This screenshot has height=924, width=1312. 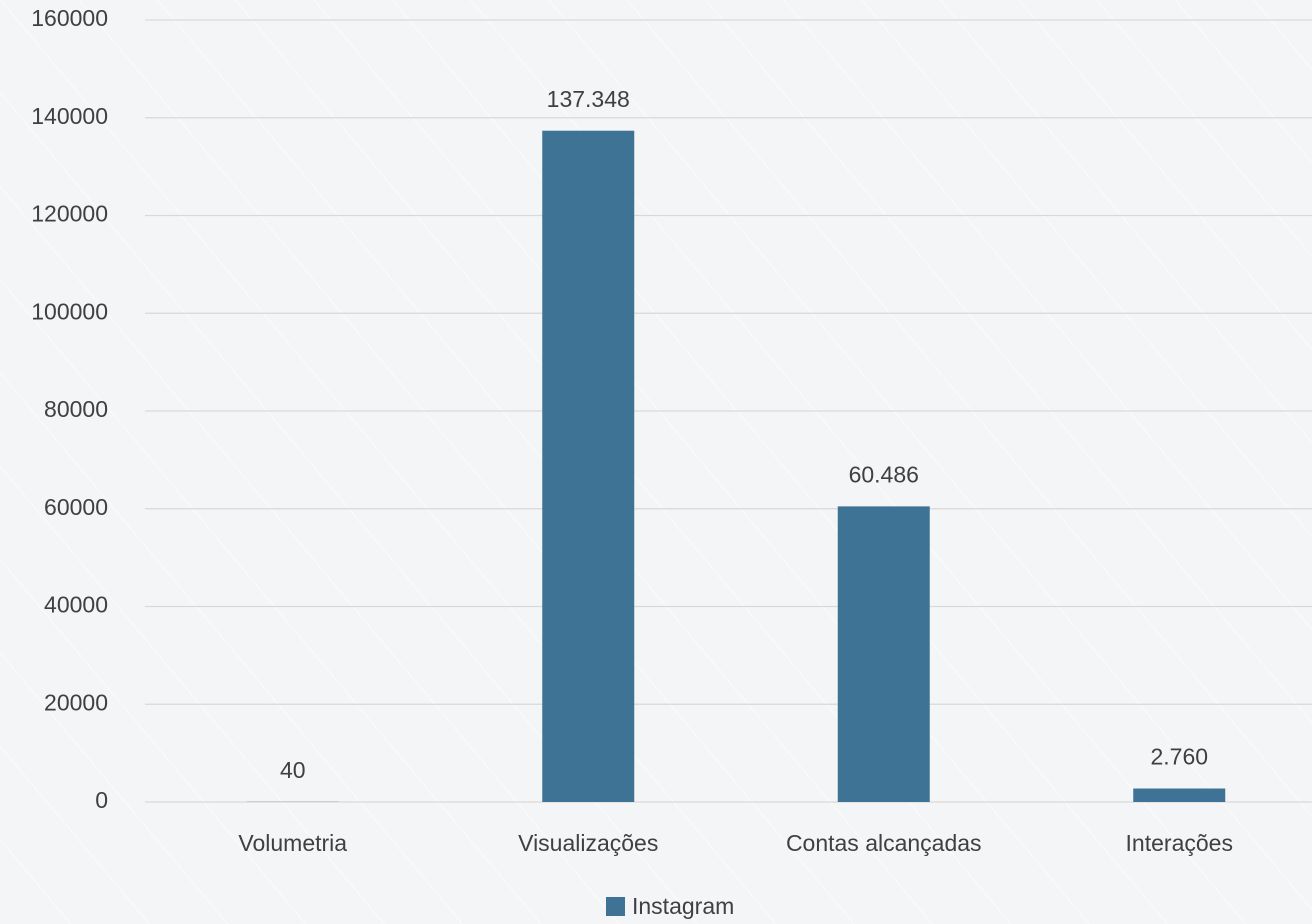 What do you see at coordinates (69, 116) in the screenshot?
I see `y-tick-label: 140000` at bounding box center [69, 116].